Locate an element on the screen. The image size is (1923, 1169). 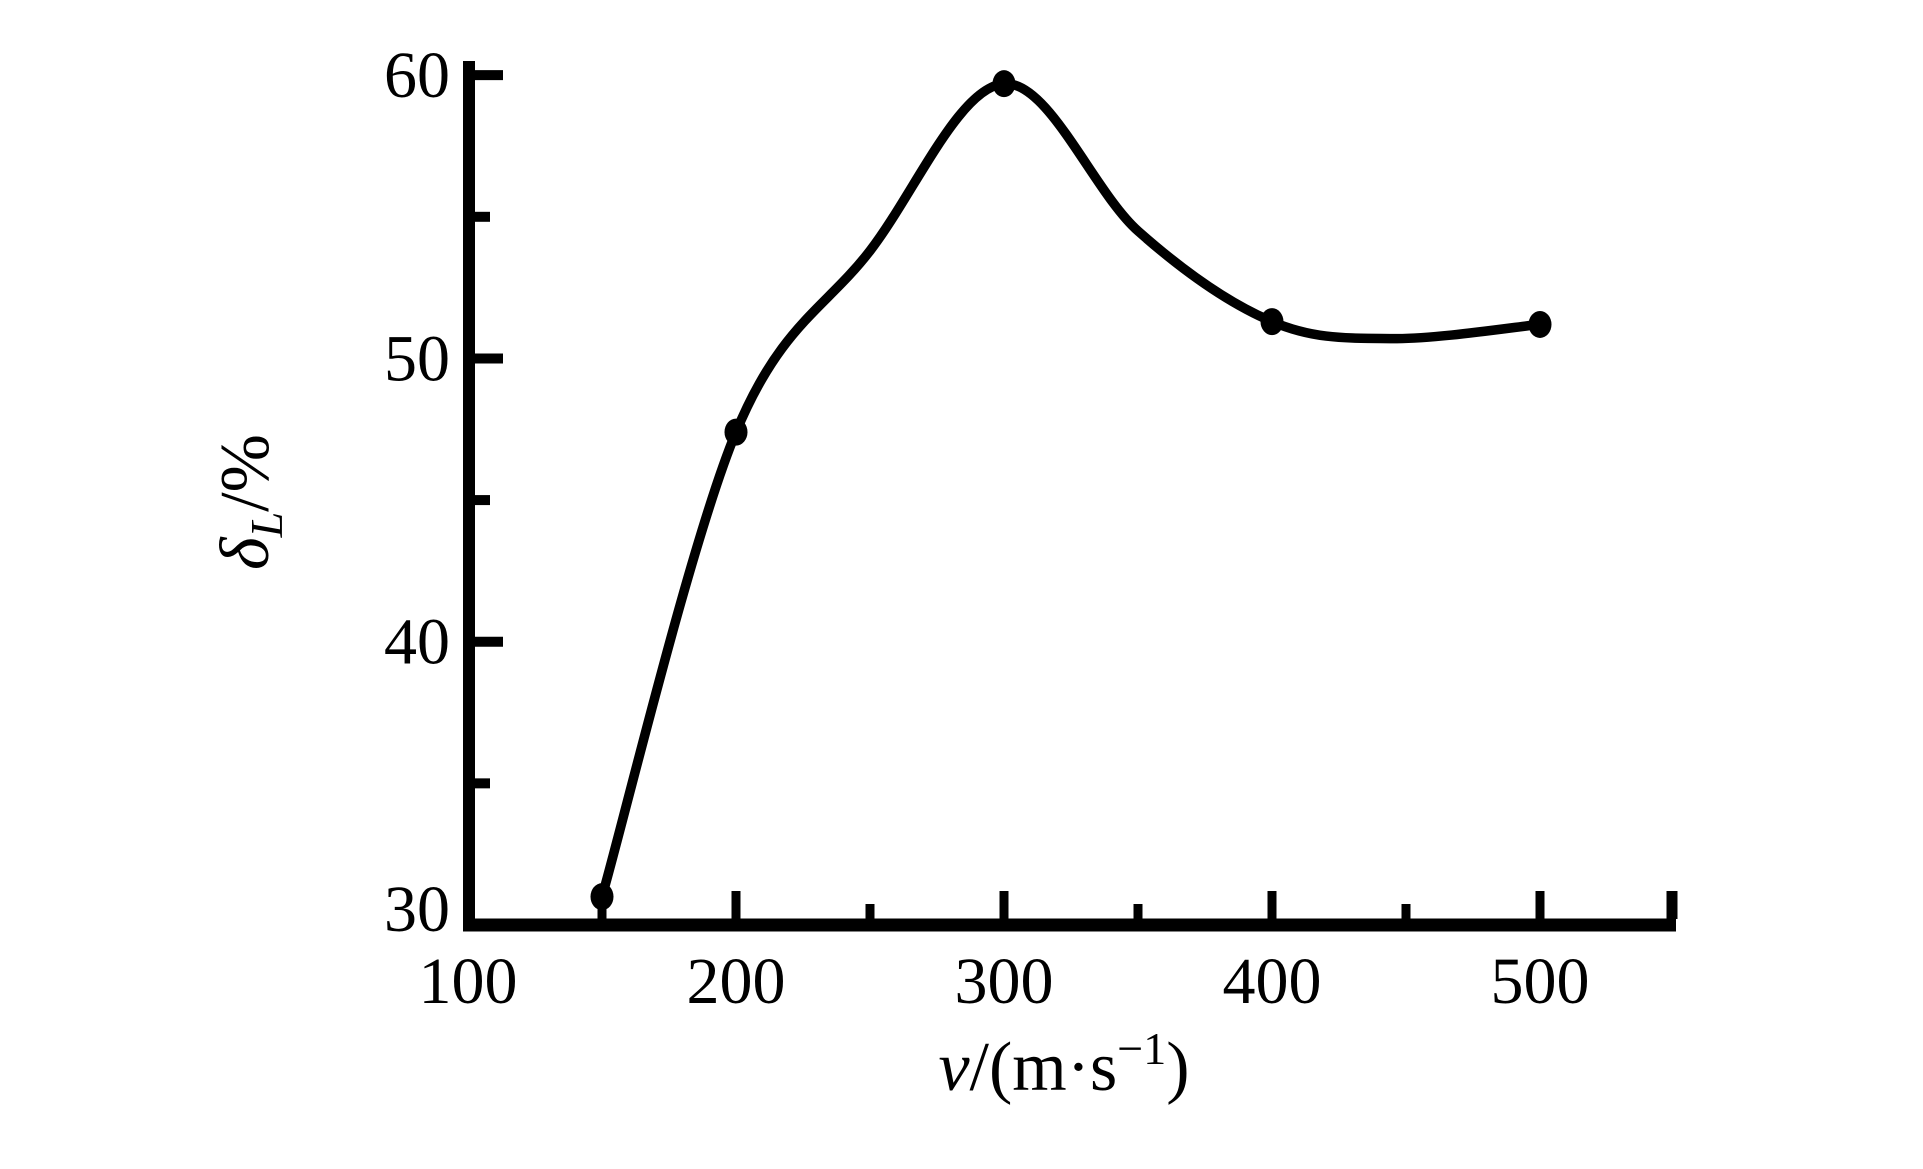
y-tick-label: 60 is located at coordinates (417, 75).